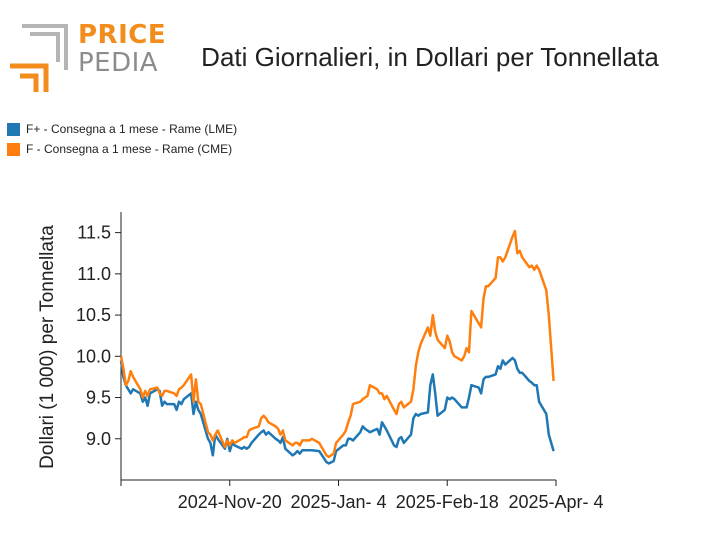 The width and height of the screenshot is (712, 555). What do you see at coordinates (94, 233) in the screenshot?
I see `y-tick-label: 11.5` at bounding box center [94, 233].